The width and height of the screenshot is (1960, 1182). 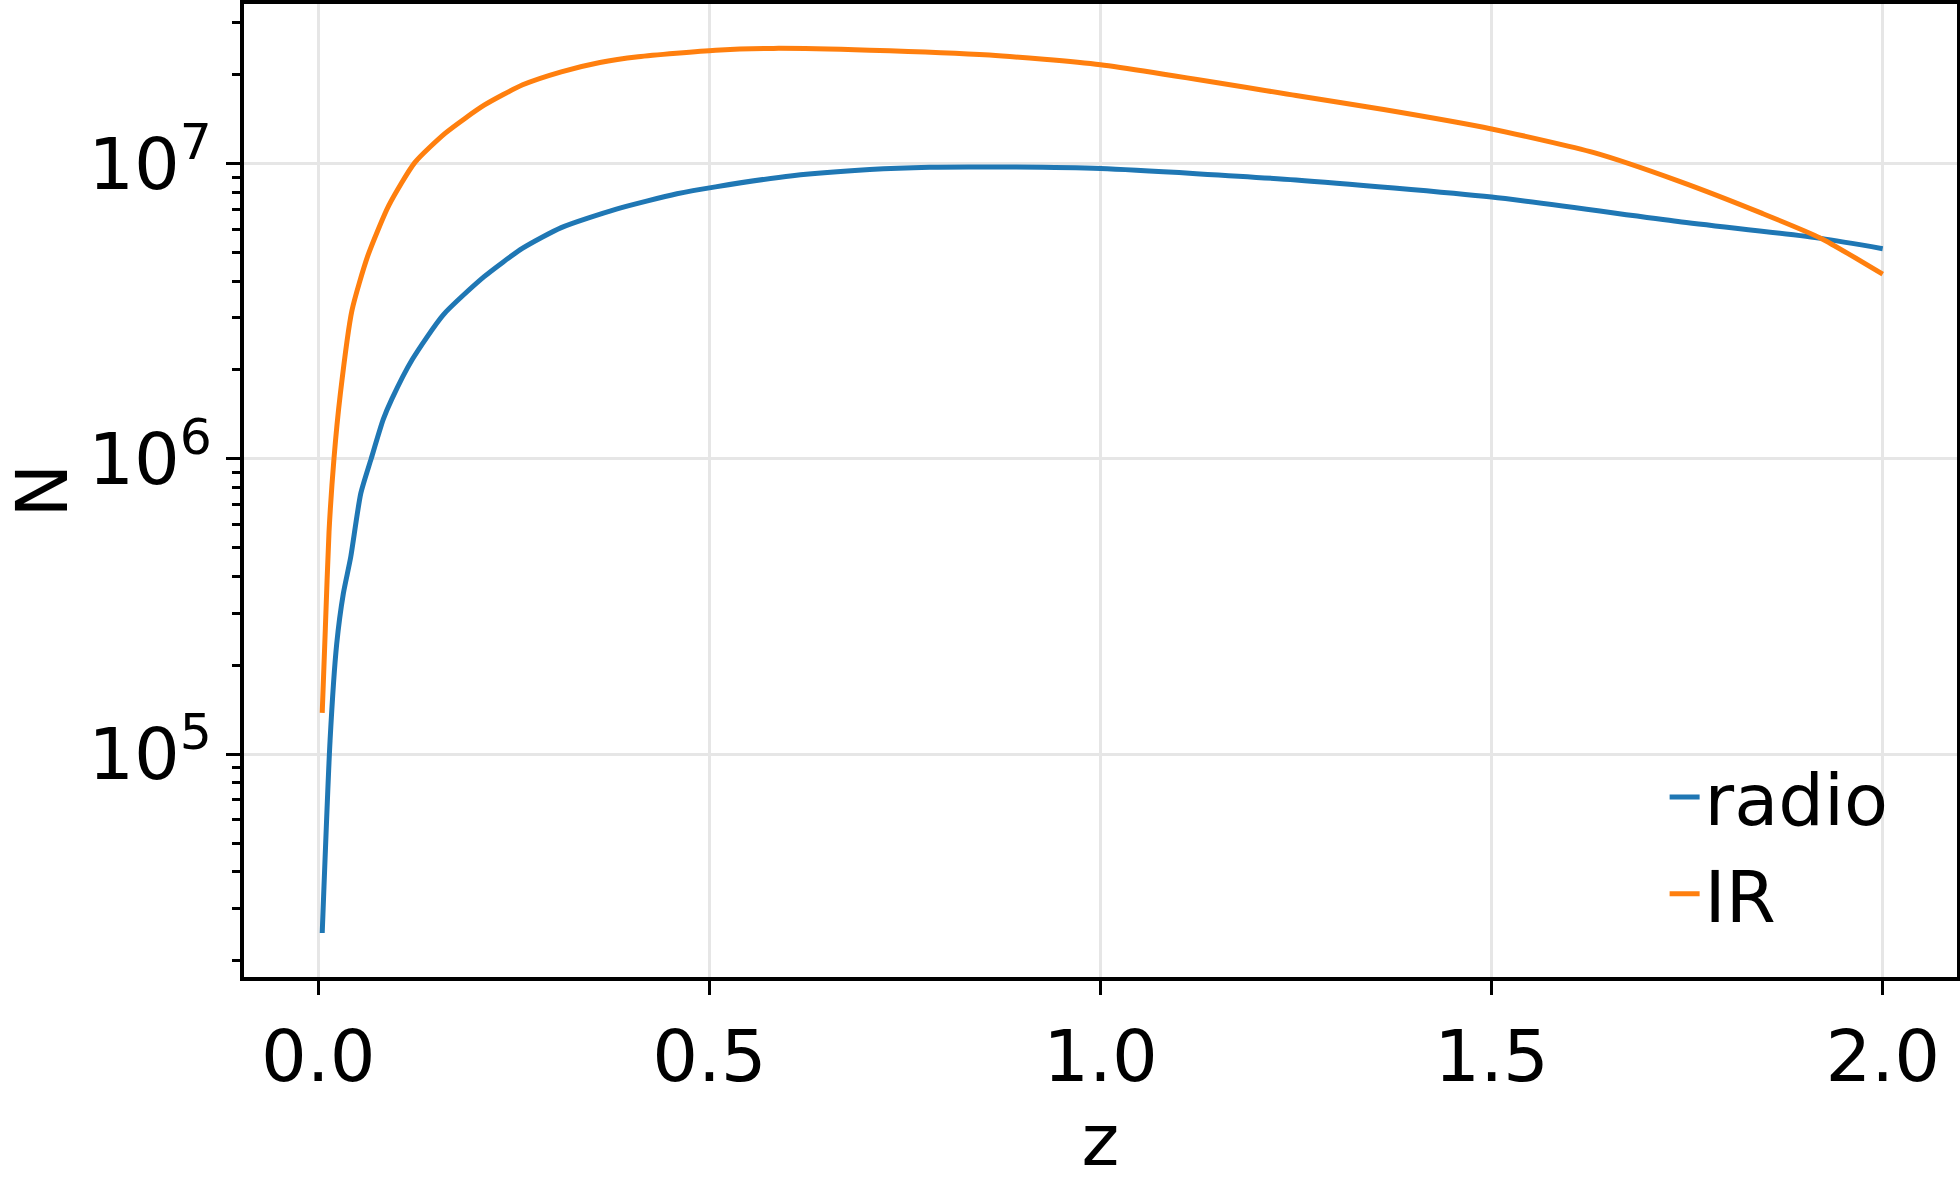 What do you see at coordinates (1491, 1056) in the screenshot?
I see `x-tick-label: 1.5` at bounding box center [1491, 1056].